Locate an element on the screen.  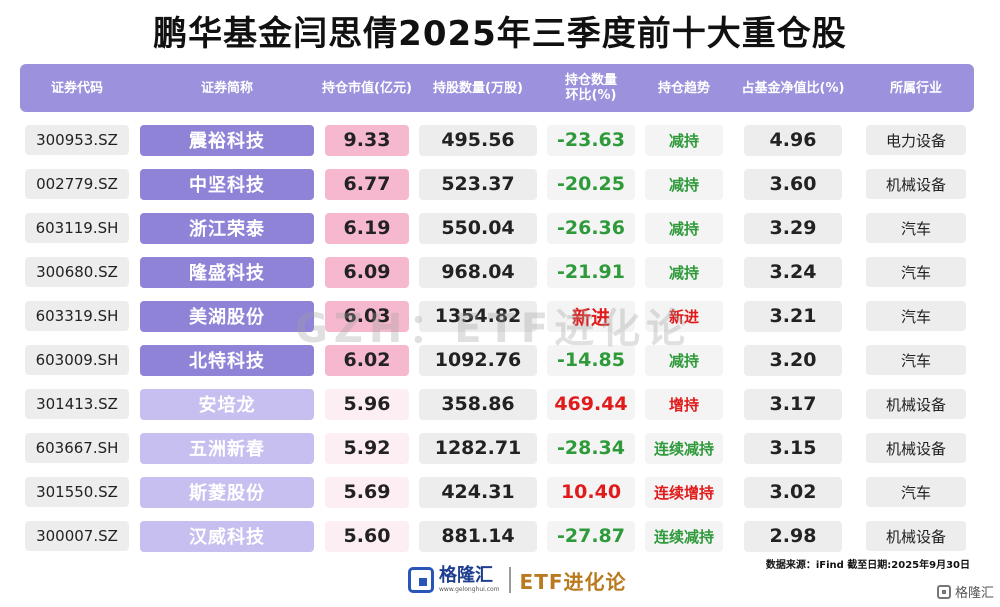
header-nav-ratio: 占基金净值比(%) is located at coordinates (793, 88).